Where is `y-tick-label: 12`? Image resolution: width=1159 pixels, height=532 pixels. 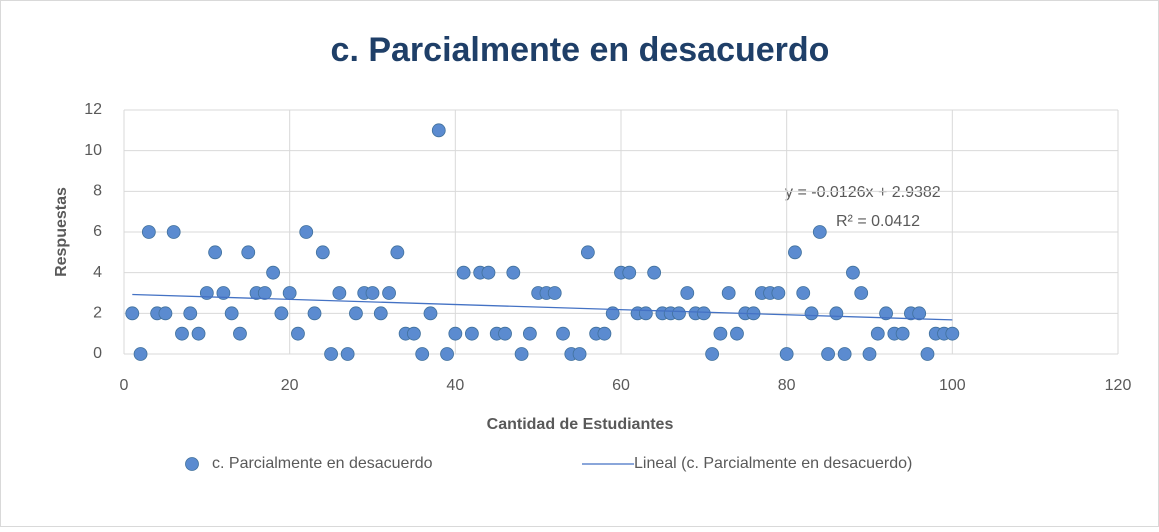
y-tick-label: 12 is located at coordinates (93, 109).